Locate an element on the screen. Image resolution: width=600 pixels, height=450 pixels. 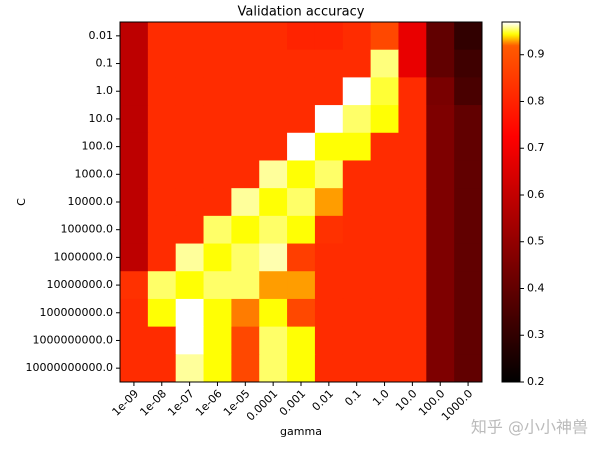
y-tick-label: 100.0 is located at coordinates (98, 146).